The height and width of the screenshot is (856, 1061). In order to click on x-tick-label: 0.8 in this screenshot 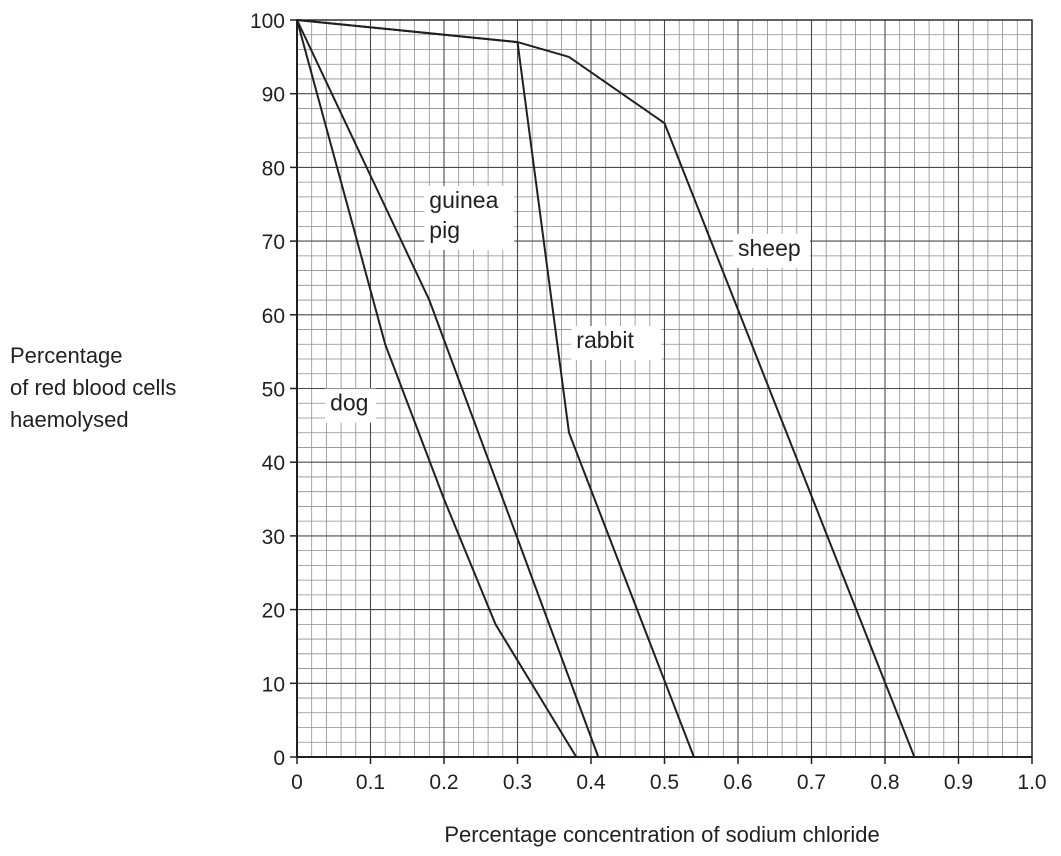, I will do `click(884, 782)`.